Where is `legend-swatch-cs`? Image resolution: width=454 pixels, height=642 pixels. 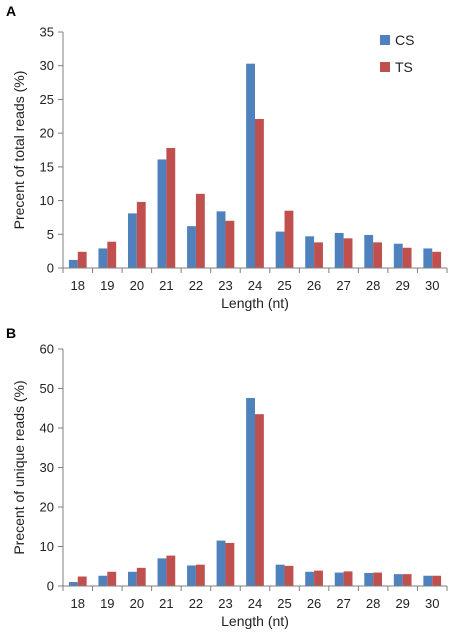 legend-swatch-cs is located at coordinates (385, 40).